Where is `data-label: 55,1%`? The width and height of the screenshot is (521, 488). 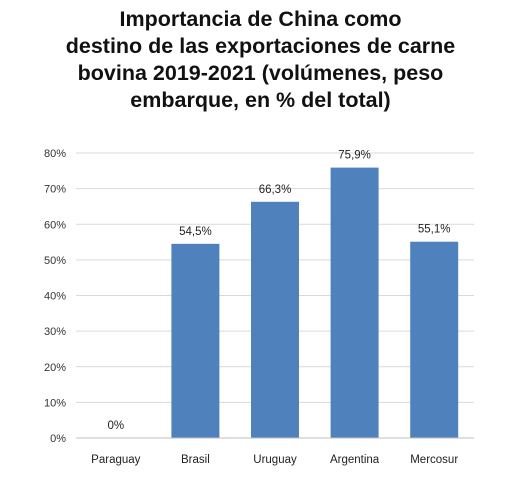
data-label: 55,1% is located at coordinates (434, 230).